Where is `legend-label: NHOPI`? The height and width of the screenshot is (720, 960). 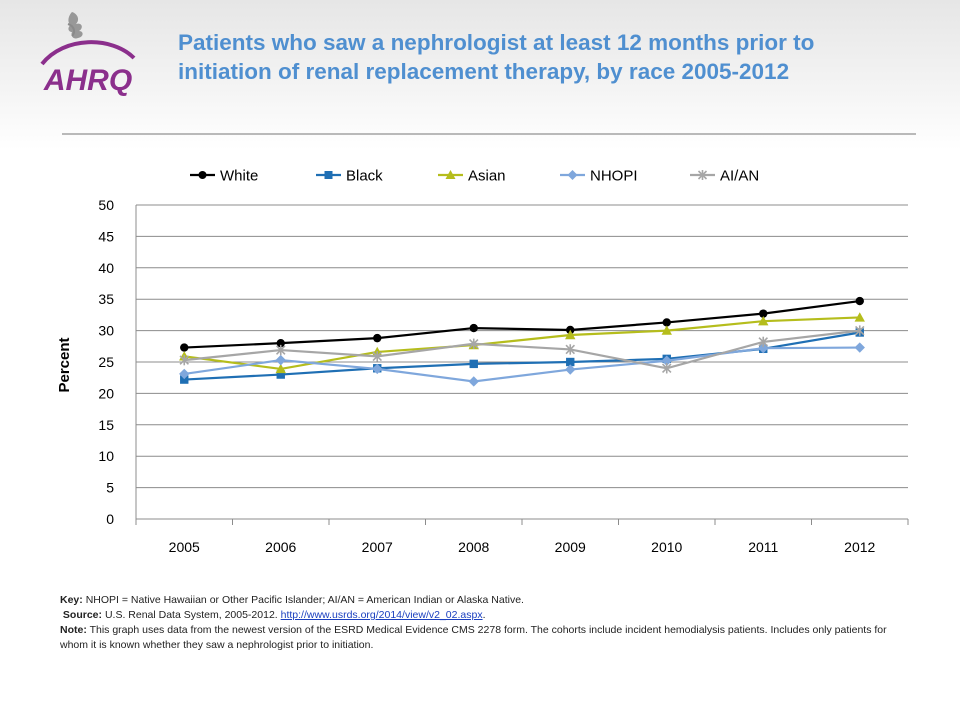 legend-label: NHOPI is located at coordinates (614, 176).